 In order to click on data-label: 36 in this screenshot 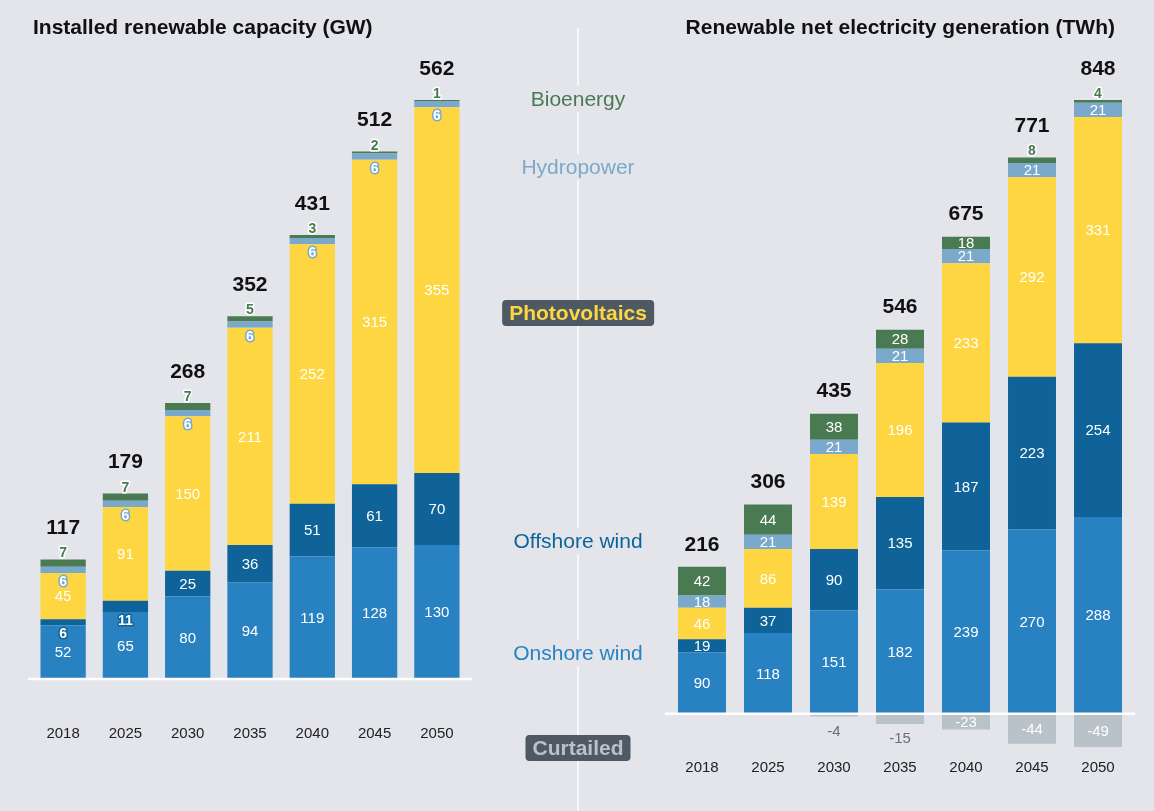, I will do `click(250, 563)`.